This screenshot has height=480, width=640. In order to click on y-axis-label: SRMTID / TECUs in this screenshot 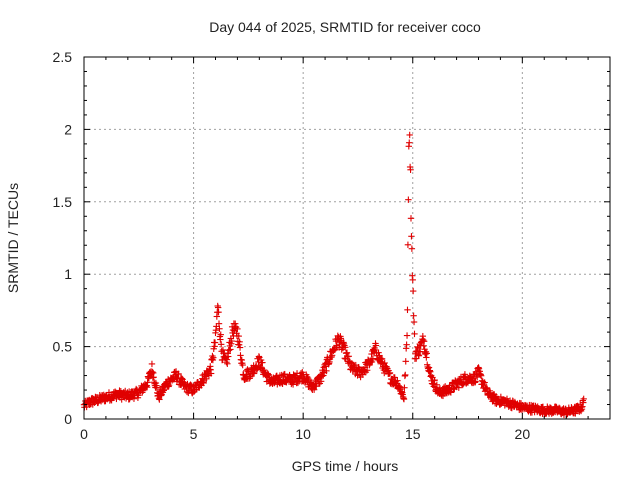, I will do `click(13, 238)`.